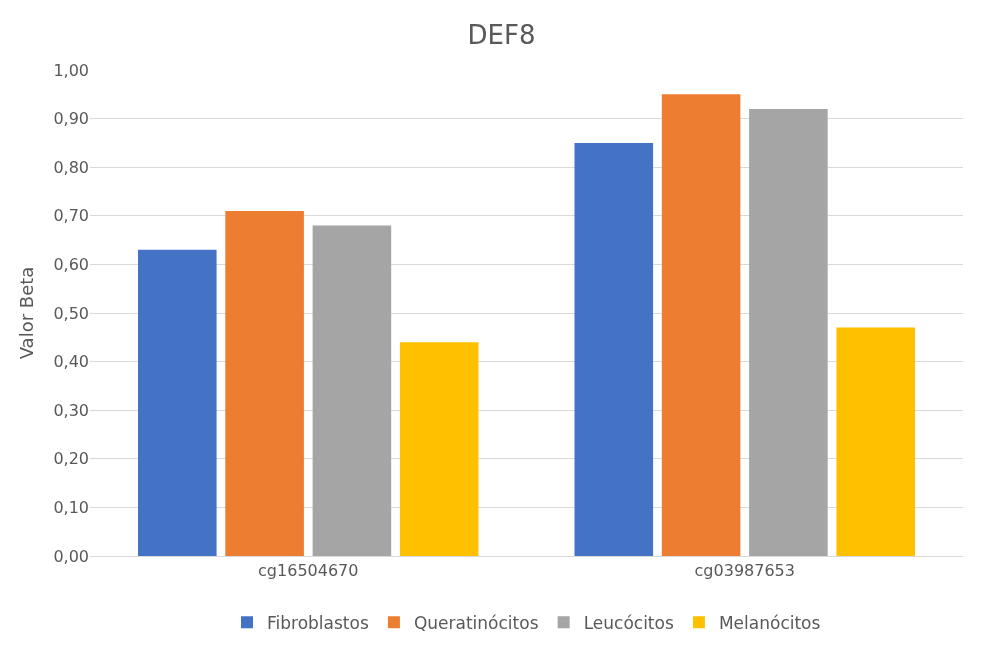  What do you see at coordinates (501, 35) in the screenshot?
I see `chart-title: DEF8` at bounding box center [501, 35].